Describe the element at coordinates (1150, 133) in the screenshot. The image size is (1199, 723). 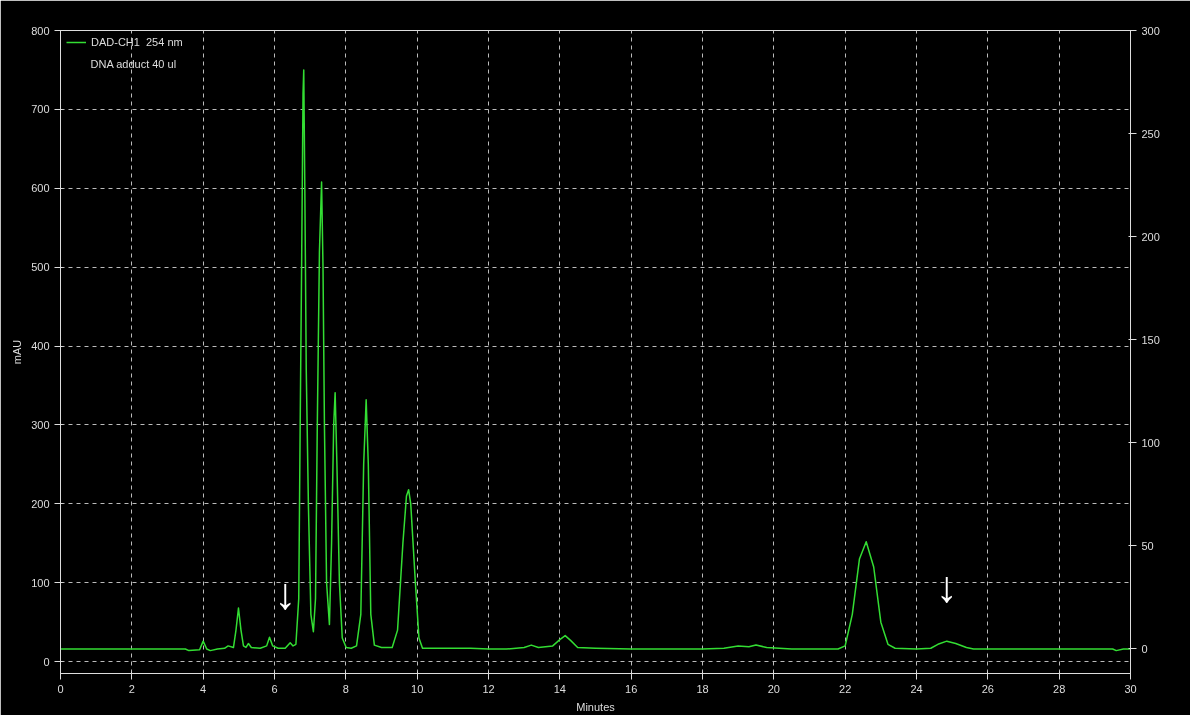
I see `y2-tick-label: 250` at that location.